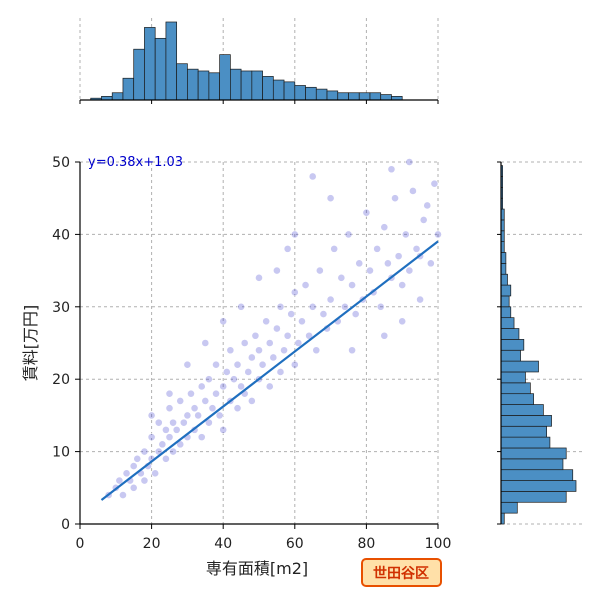 The height and width of the screenshot is (600, 600). What do you see at coordinates (61, 163) in the screenshot?
I see `y-tick-label: 50` at bounding box center [61, 163].